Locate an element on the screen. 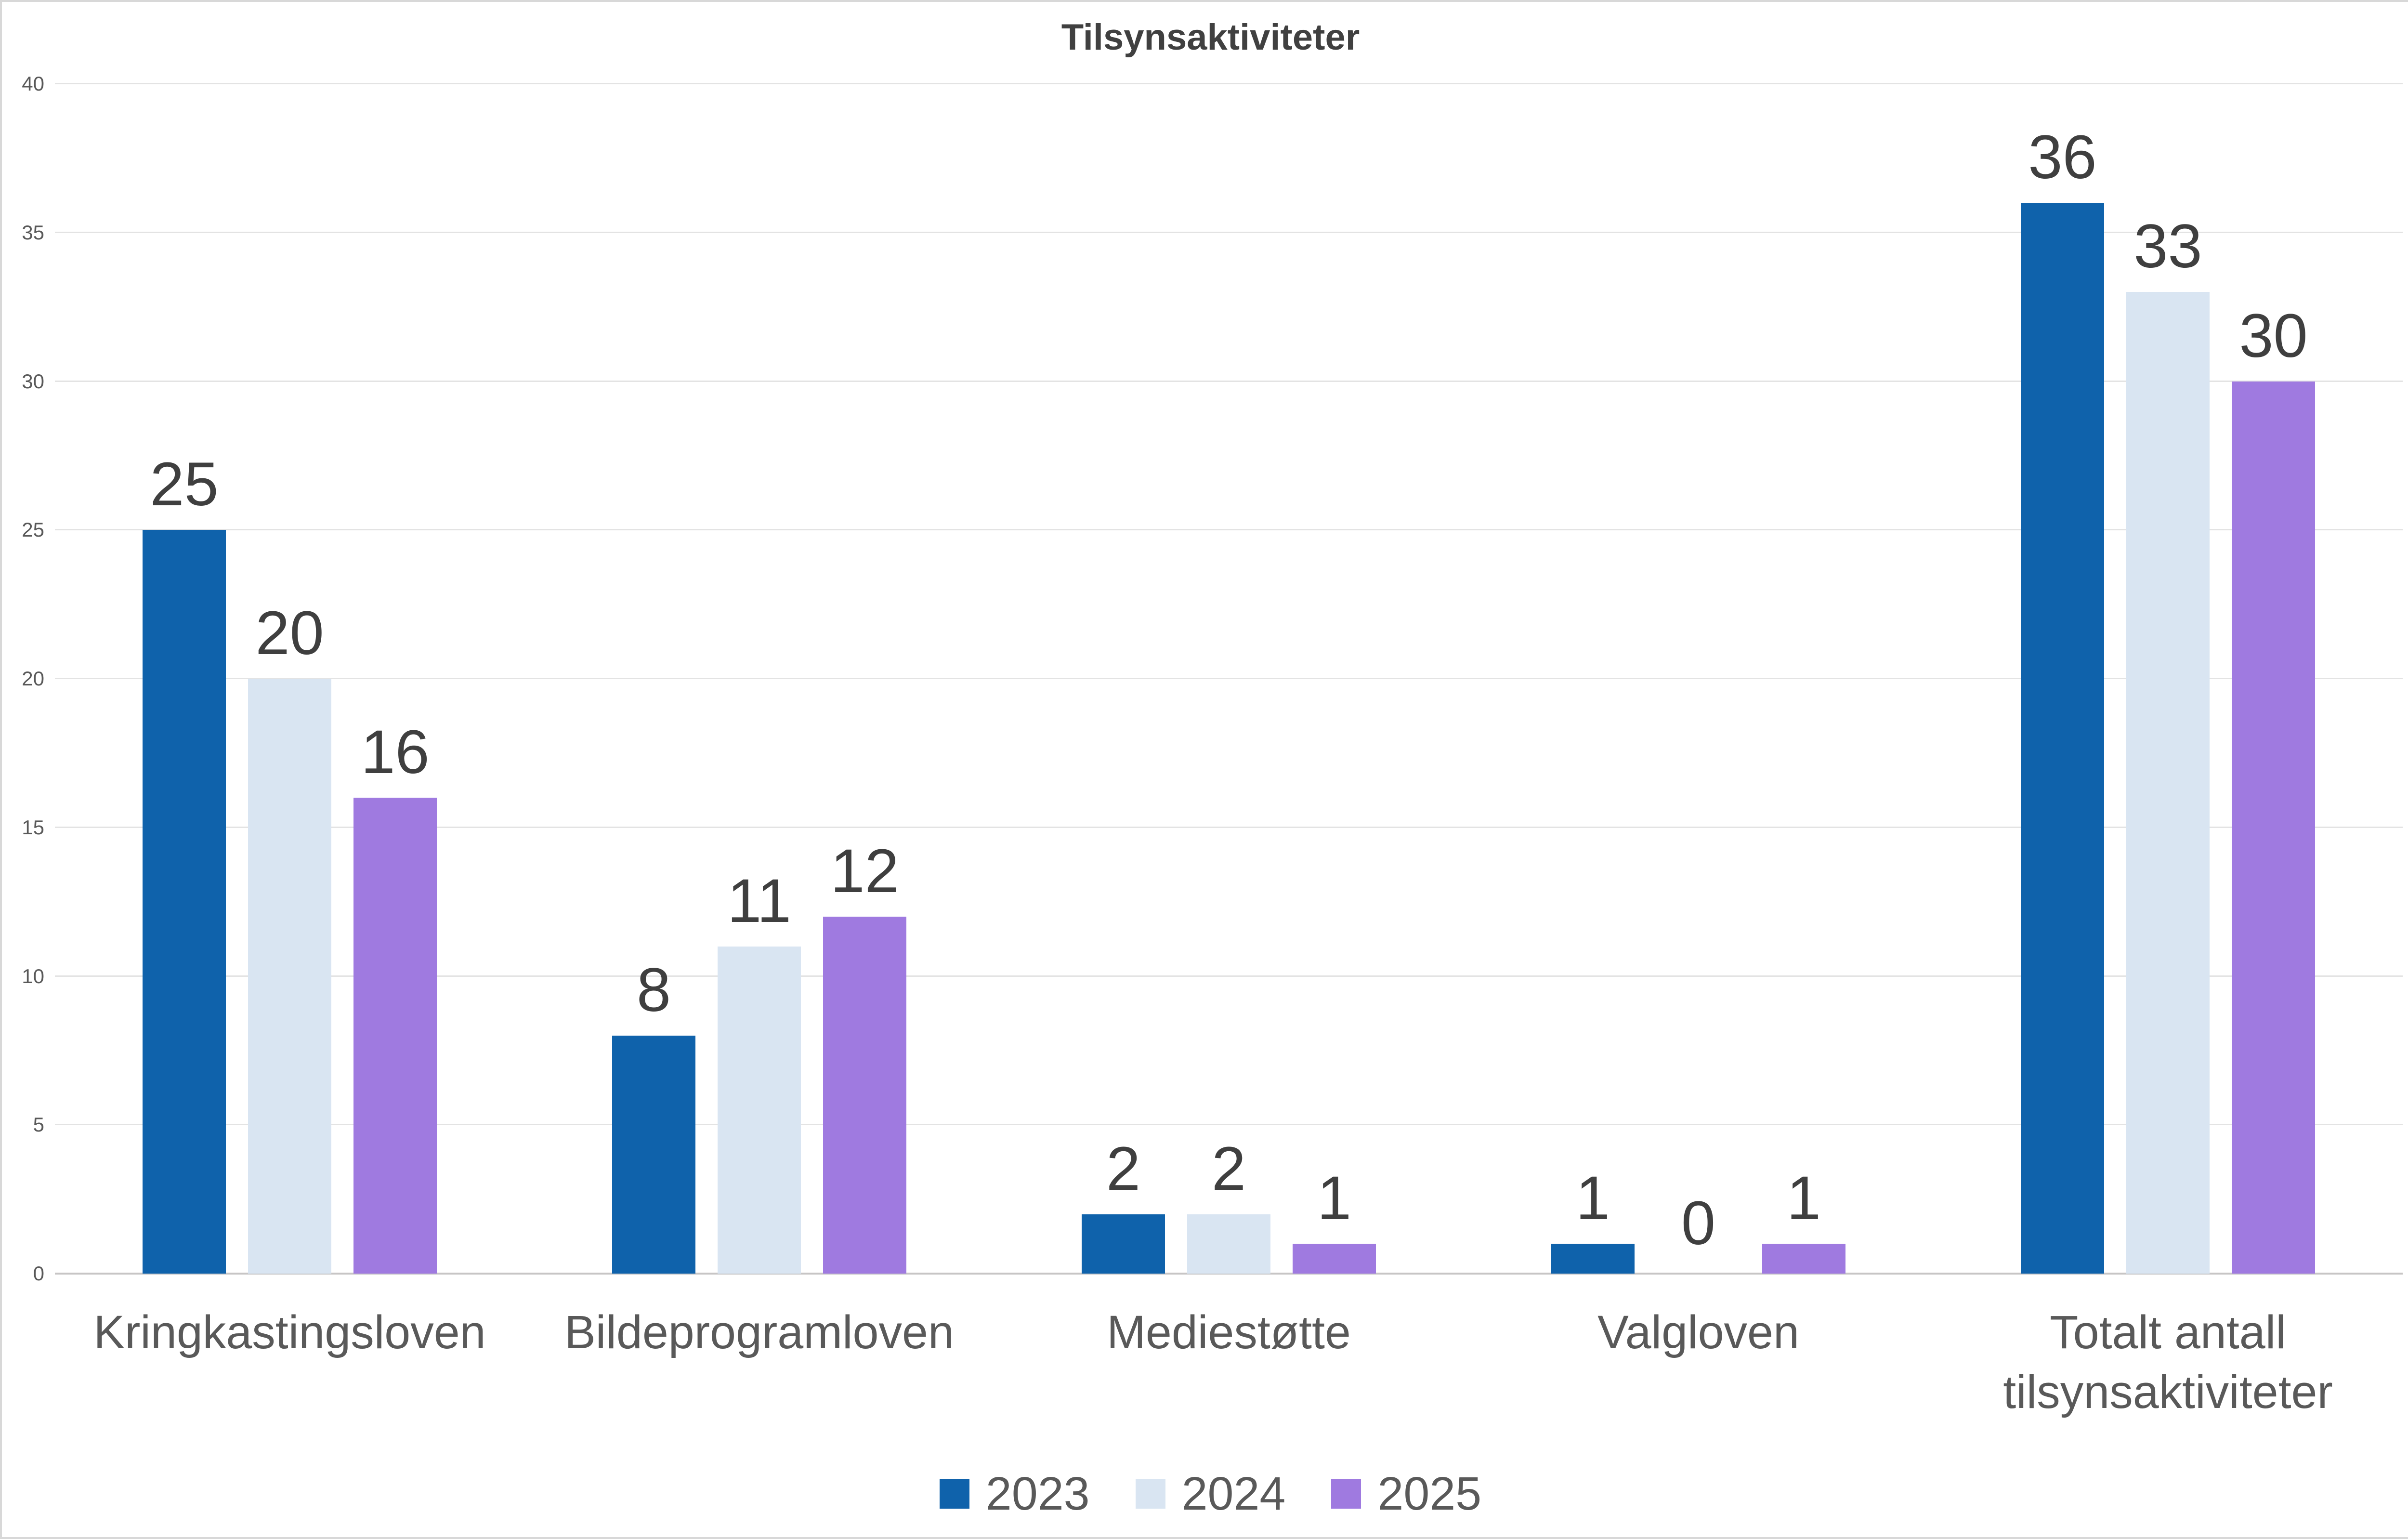  y-tick-label: 20 is located at coordinates (33, 678).